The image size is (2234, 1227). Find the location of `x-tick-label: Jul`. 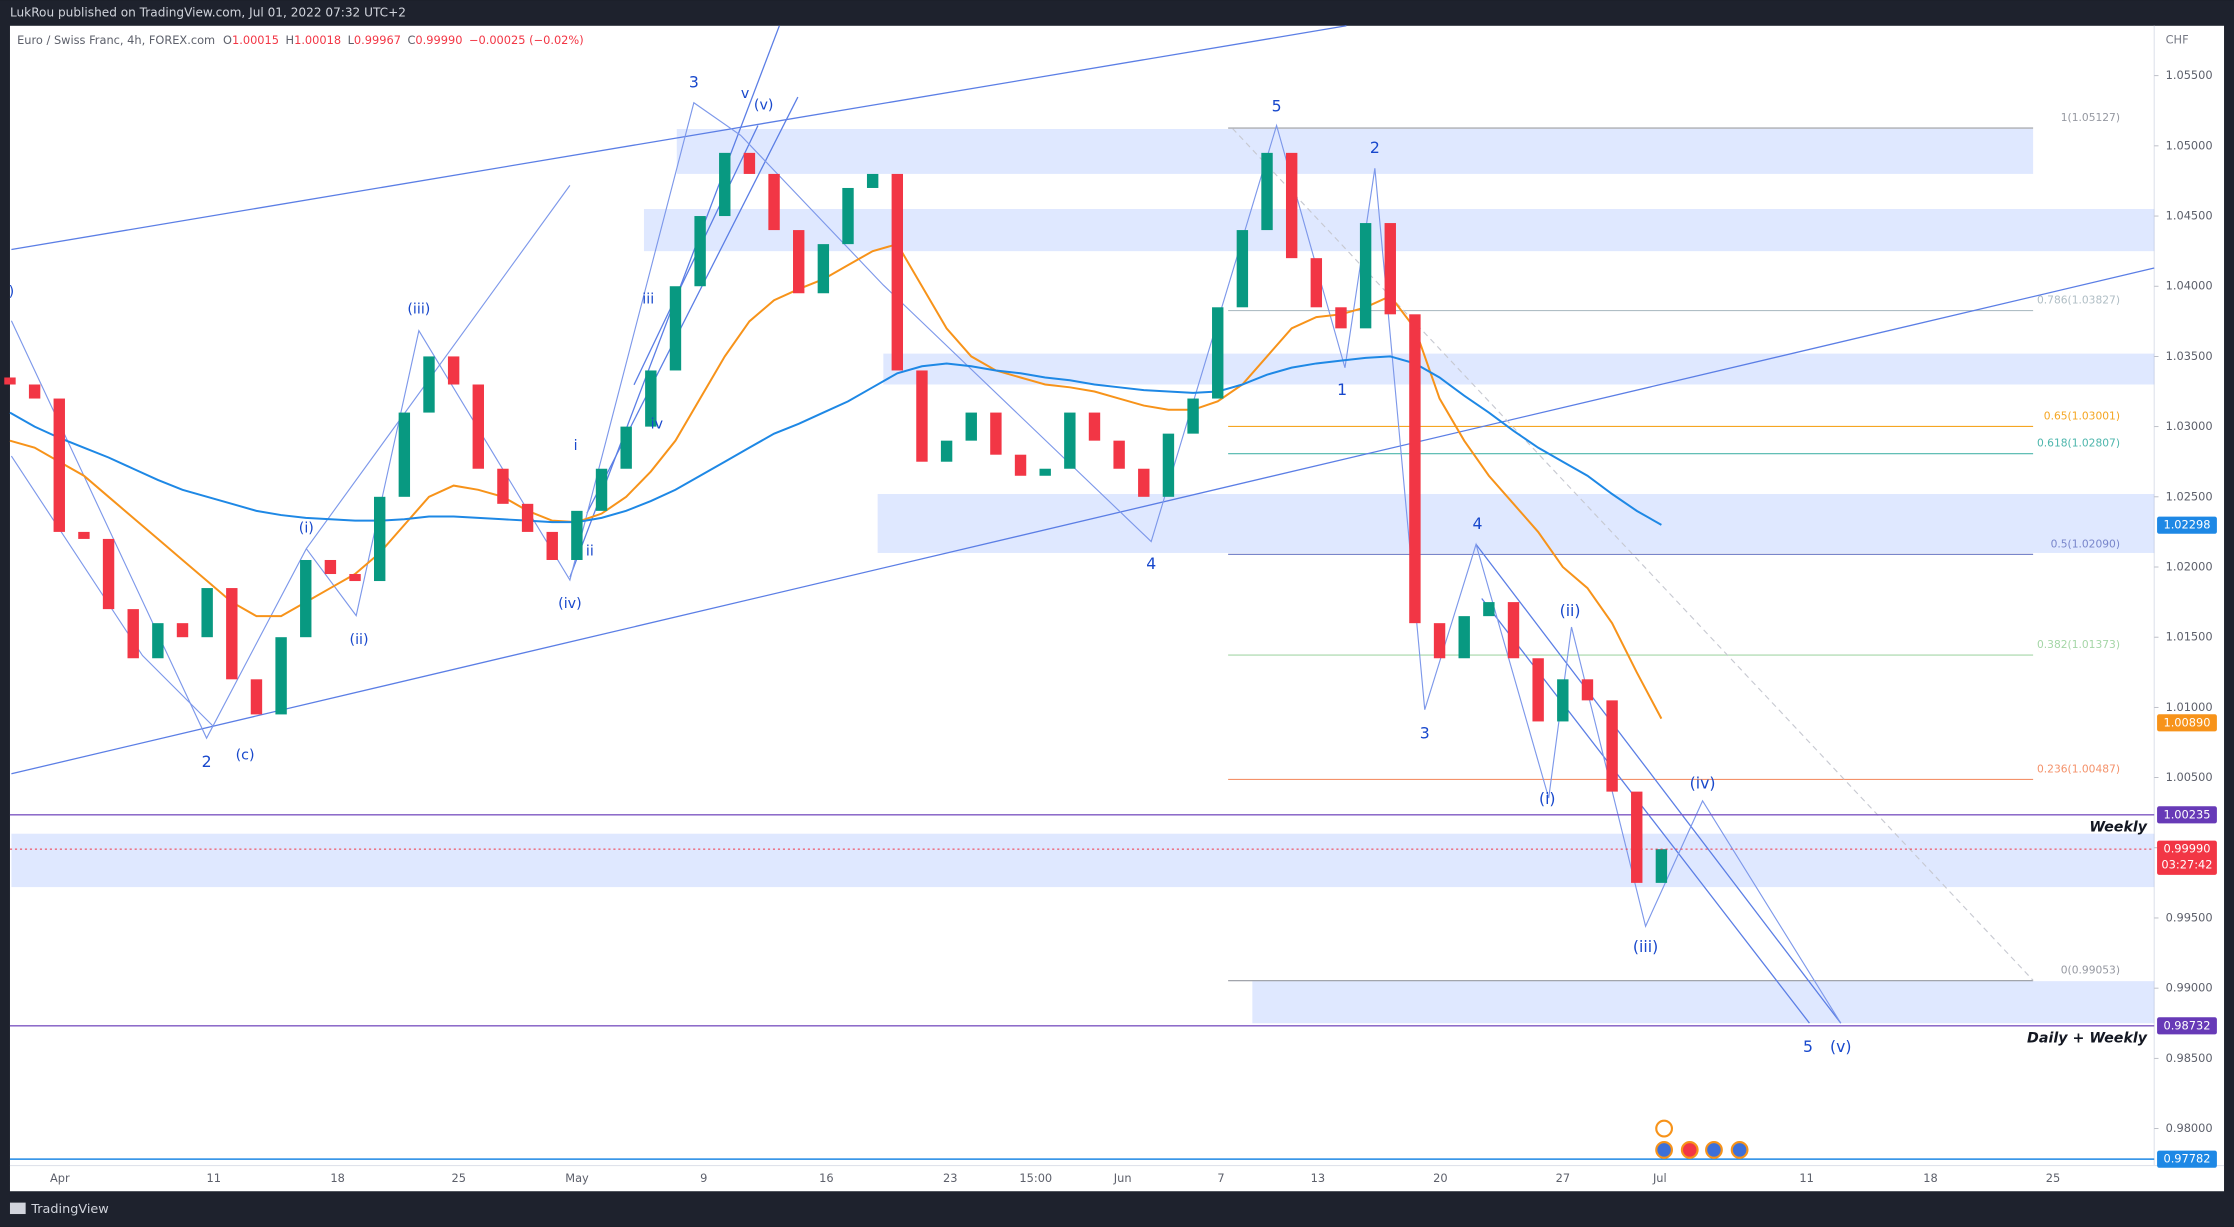

x-tick-label: Jul is located at coordinates (1659, 1178).